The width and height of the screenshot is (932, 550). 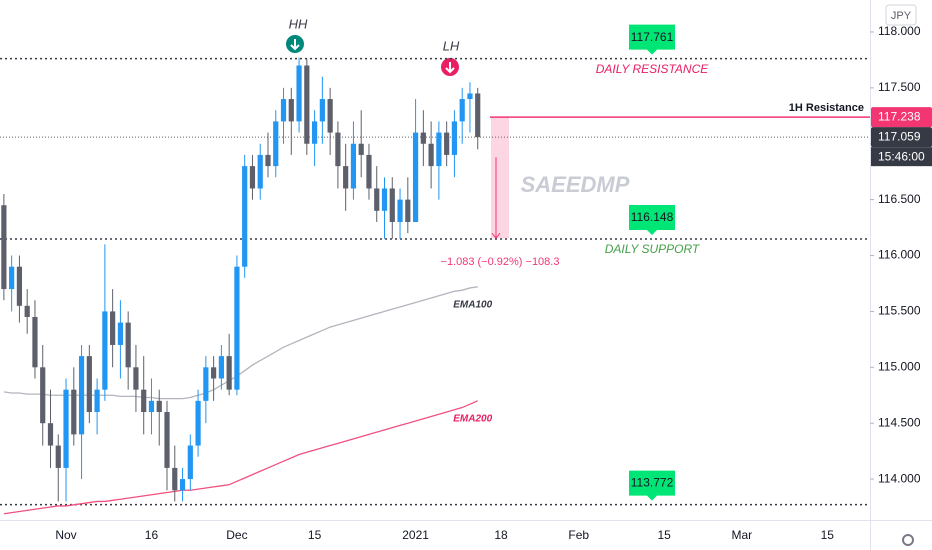 What do you see at coordinates (901, 156) in the screenshot?
I see `countdown-label: 15:46:00` at bounding box center [901, 156].